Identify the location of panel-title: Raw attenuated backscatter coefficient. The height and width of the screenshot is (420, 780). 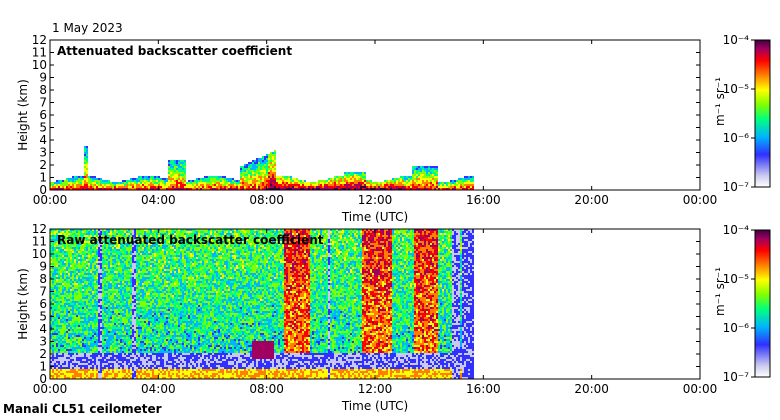
(190, 240).